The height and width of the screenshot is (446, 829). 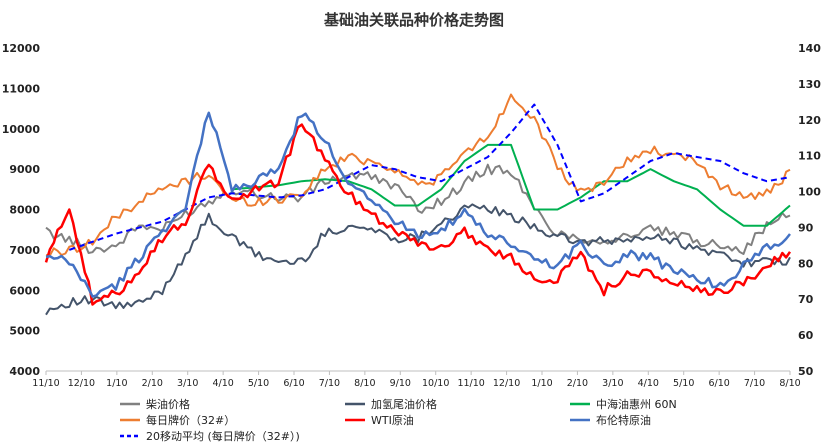 What do you see at coordinates (806, 227) in the screenshot?
I see `y-right-tick-label: 90` at bounding box center [806, 227].